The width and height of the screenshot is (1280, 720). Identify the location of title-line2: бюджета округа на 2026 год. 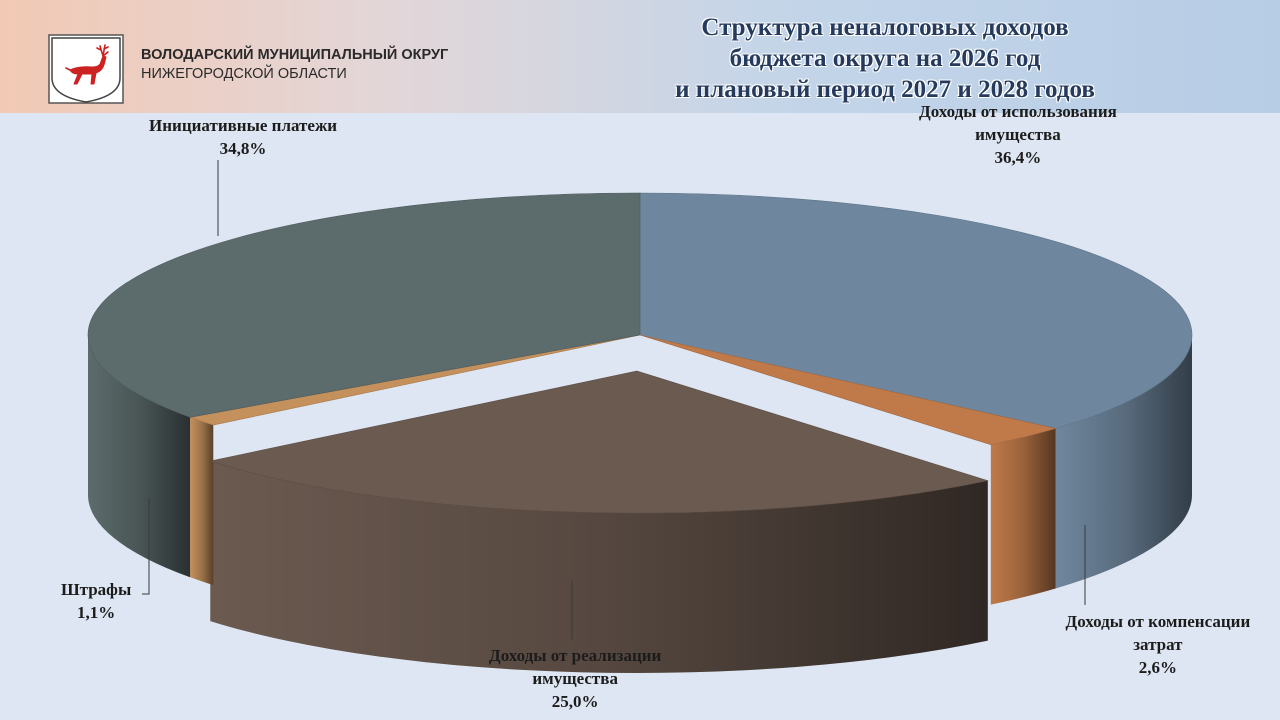
(885, 58).